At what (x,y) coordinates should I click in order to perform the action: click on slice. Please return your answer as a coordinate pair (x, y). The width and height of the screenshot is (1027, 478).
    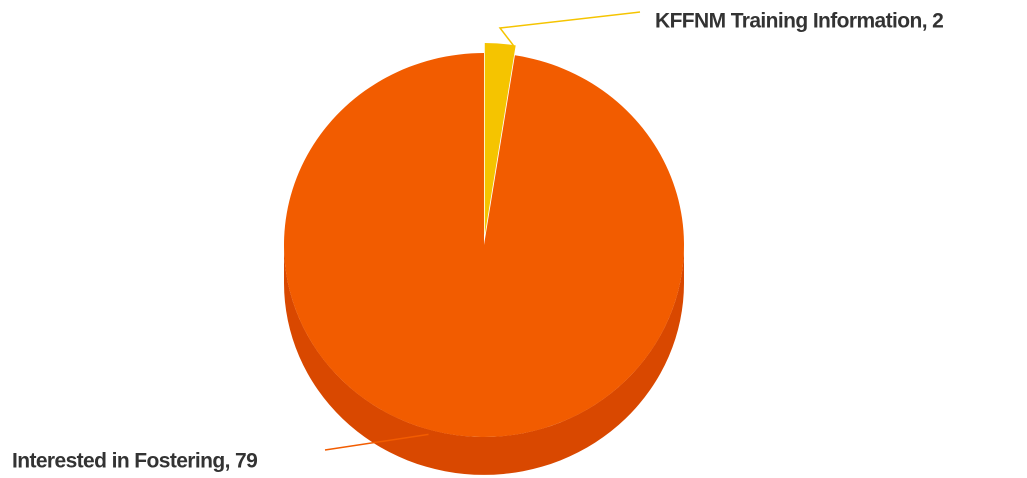
    Looking at the image, I should click on (500, 139).